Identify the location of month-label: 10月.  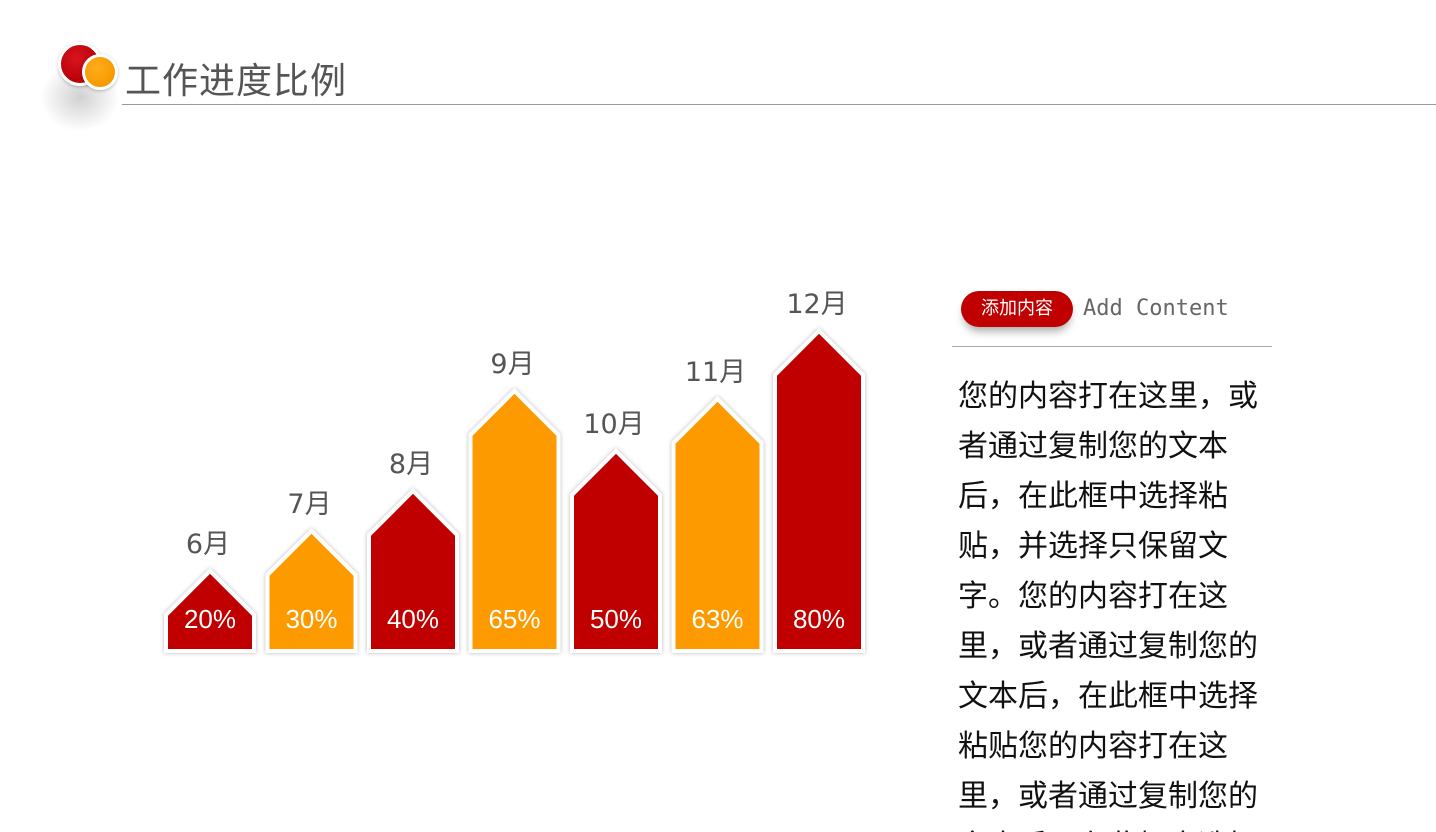
(613, 424).